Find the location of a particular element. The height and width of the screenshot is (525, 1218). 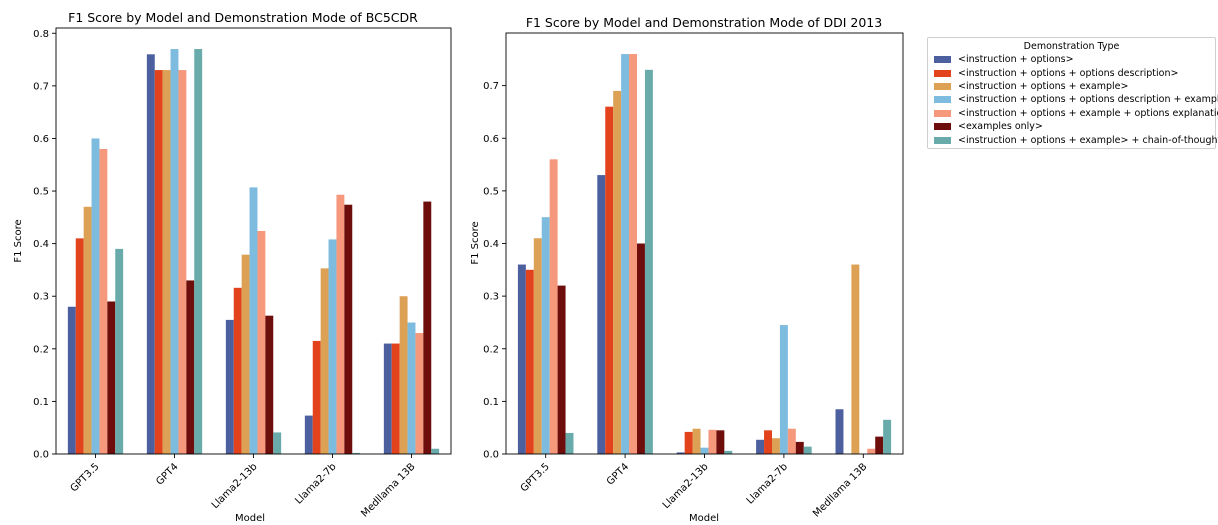

legend-label: <instruction + options + example> is located at coordinates (1043, 86).